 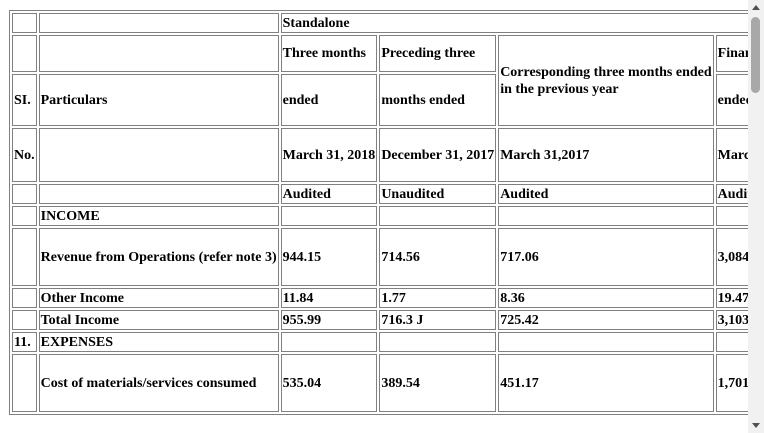 I want to click on arrow-down-icon, so click(x=756, y=425).